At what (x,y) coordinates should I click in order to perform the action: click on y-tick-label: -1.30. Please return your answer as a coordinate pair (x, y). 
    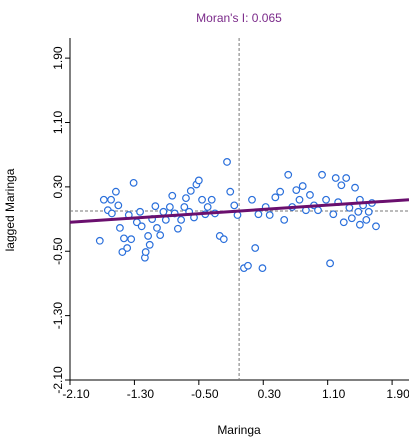
    Looking at the image, I should click on (58, 316).